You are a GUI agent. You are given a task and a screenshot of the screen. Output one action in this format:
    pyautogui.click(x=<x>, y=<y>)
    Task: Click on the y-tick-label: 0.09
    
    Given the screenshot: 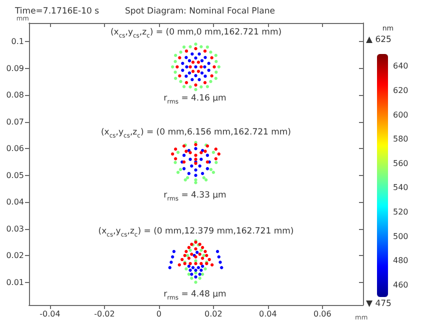 What is the action you would take?
    pyautogui.click(x=15, y=68)
    